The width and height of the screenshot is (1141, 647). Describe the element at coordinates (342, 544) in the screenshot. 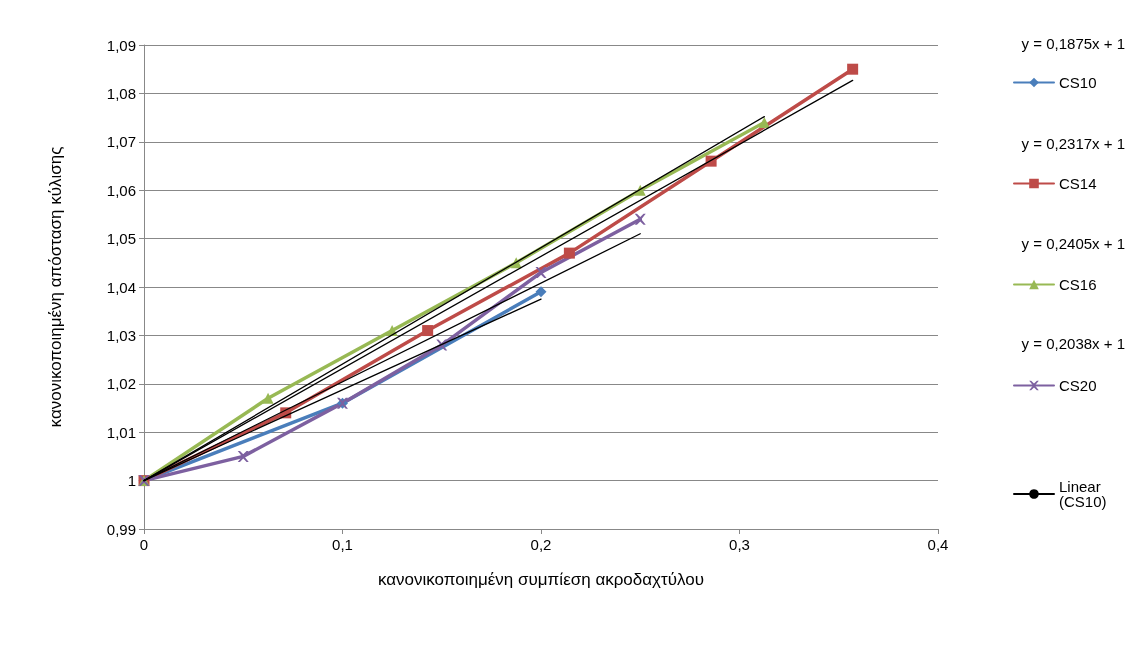

I see `x-tick-label: 0,1` at that location.